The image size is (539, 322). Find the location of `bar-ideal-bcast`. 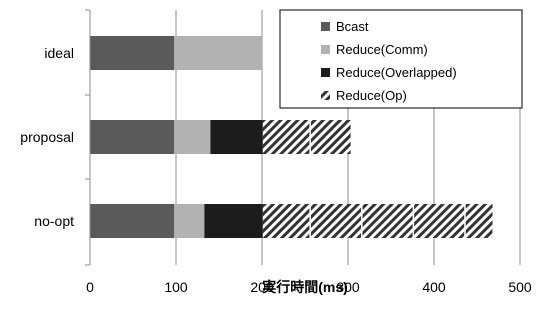

bar-ideal-bcast is located at coordinates (132, 53).